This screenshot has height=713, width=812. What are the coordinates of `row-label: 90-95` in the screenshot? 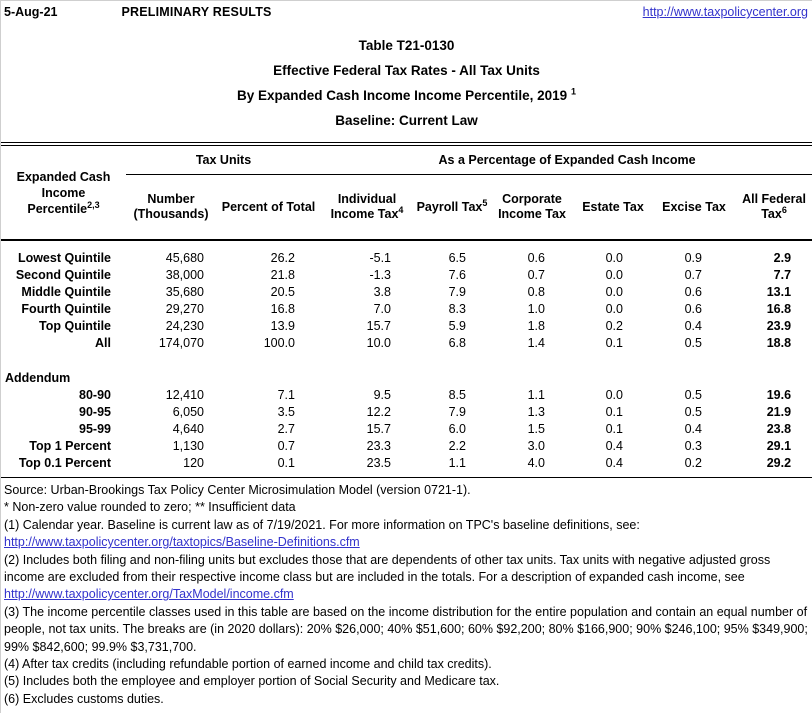 It's located at (95, 411).